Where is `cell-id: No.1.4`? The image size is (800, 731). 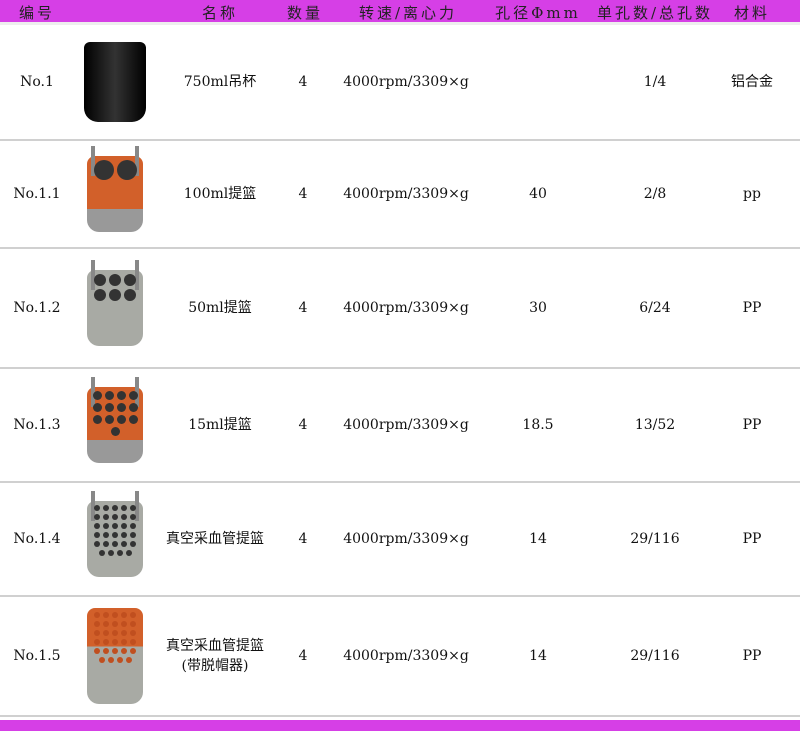 cell-id: No.1.4 is located at coordinates (36, 539).